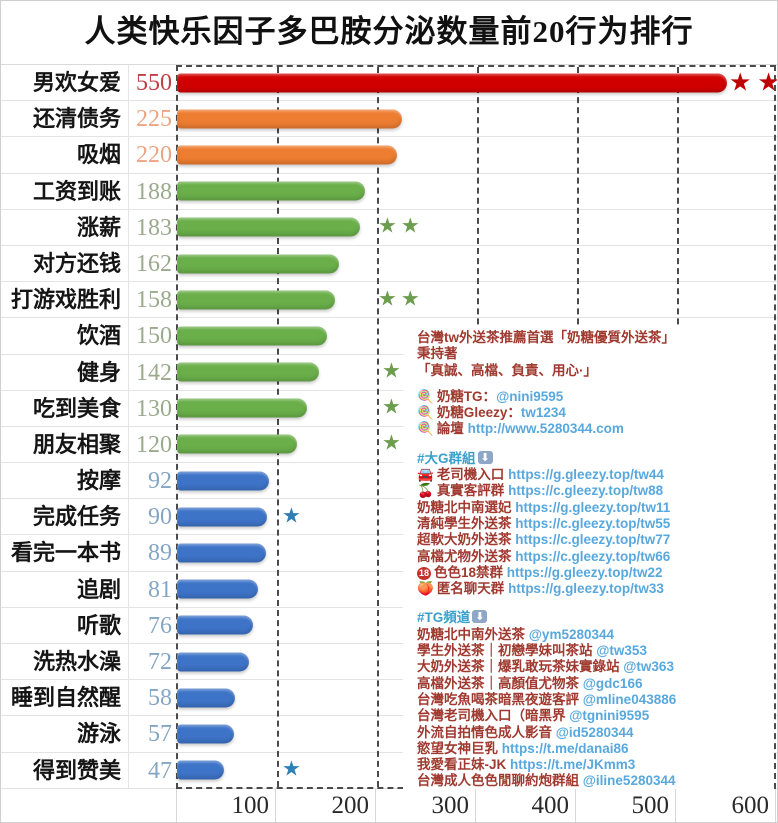 The width and height of the screenshot is (778, 823). I want to click on chart-row: 工资到账 188, so click(389, 191).